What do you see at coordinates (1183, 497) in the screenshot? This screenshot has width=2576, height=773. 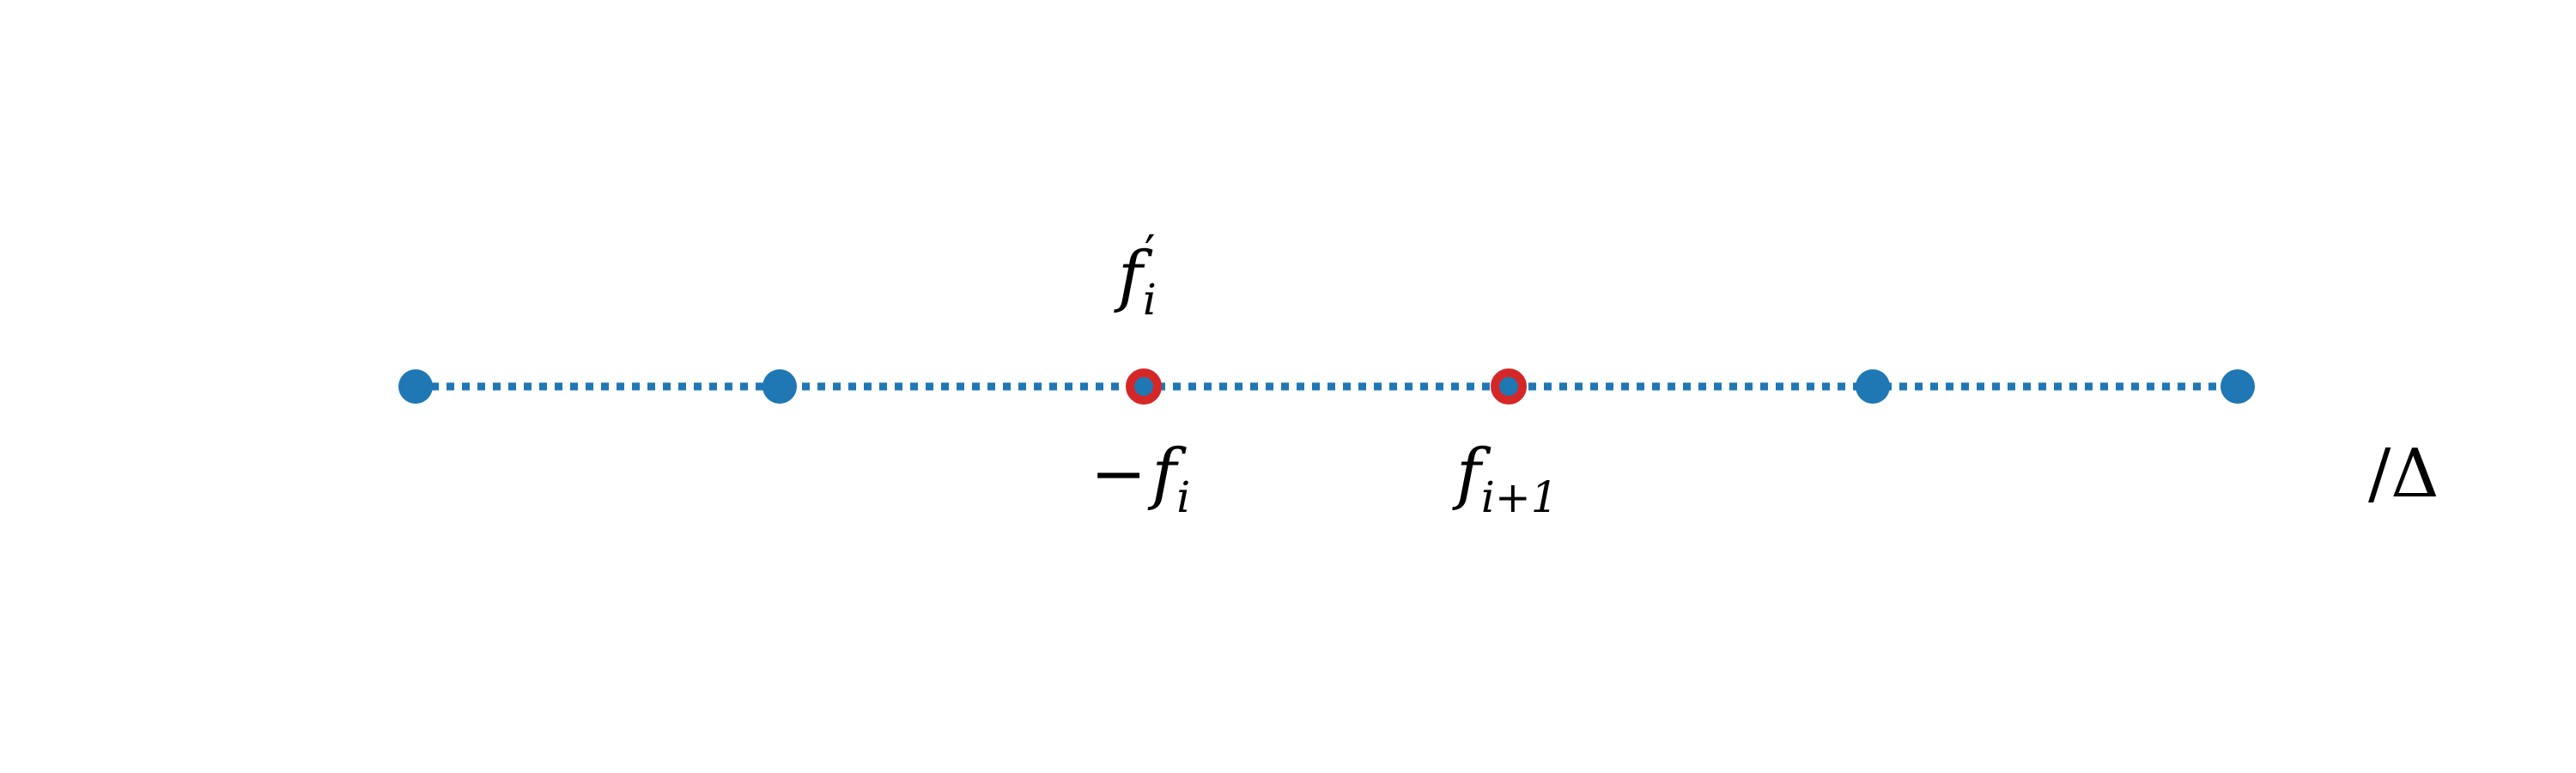 I see `label-neg-f-i-sub: i` at bounding box center [1183, 497].